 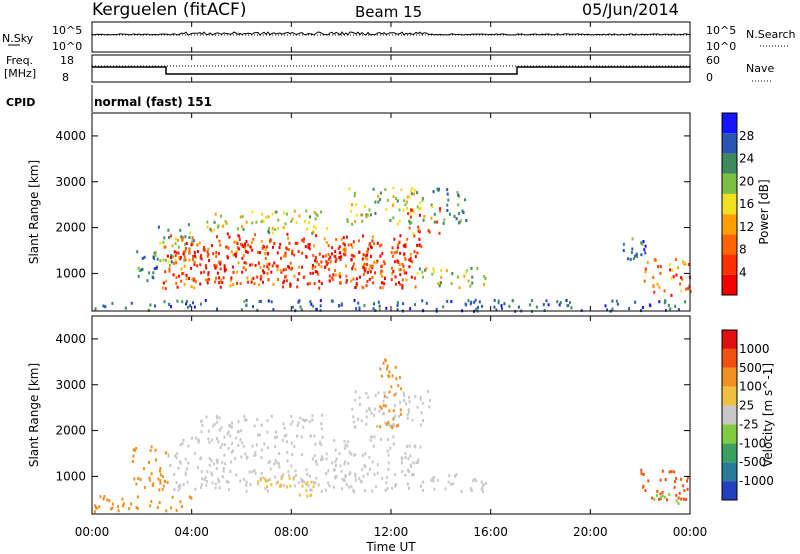 I want to click on x-tick-label: 08:00, so click(x=291, y=532).